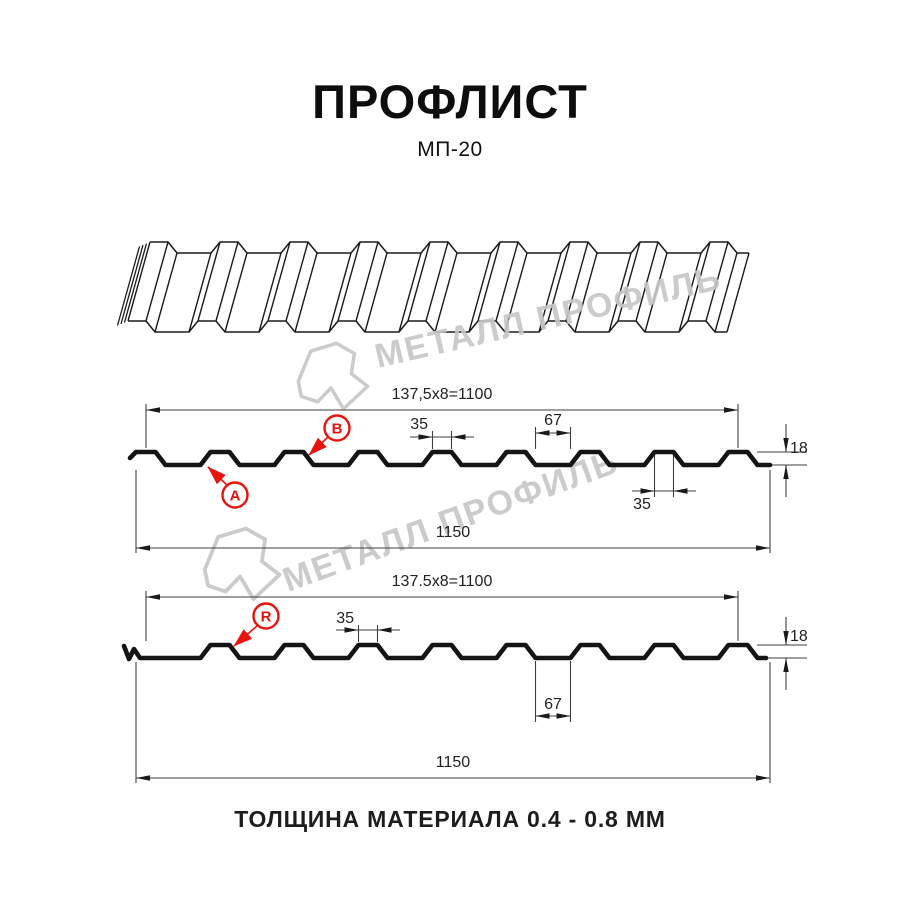 The height and width of the screenshot is (900, 900). Describe the element at coordinates (799, 636) in the screenshot. I see `dim-height-2: 18` at that location.